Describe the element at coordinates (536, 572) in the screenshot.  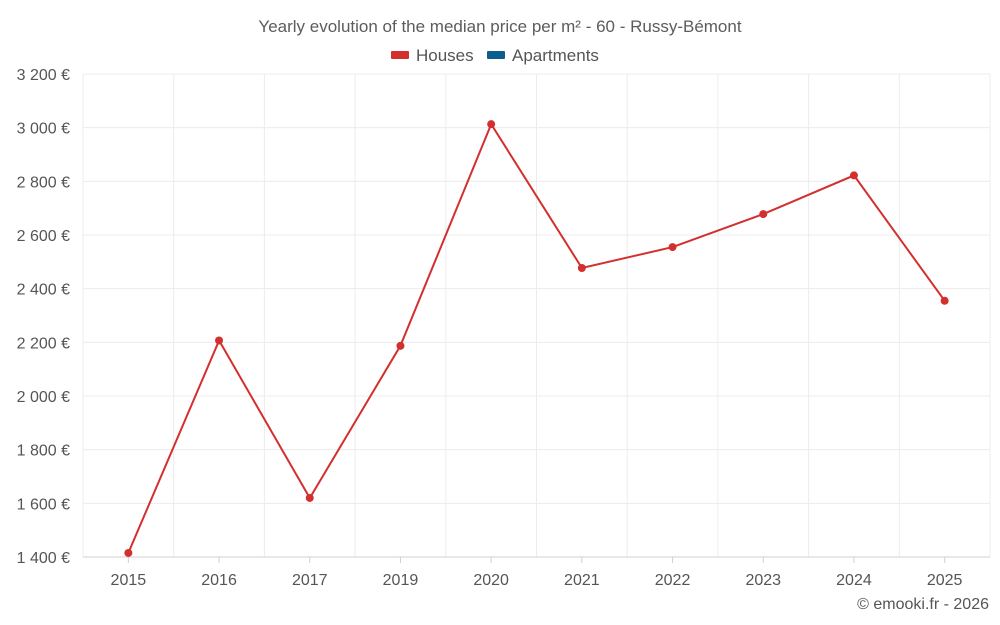
I see `x-axis: 2015 2016 2017 2019 2020 2021 2022 2023 2024 2025` at that location.